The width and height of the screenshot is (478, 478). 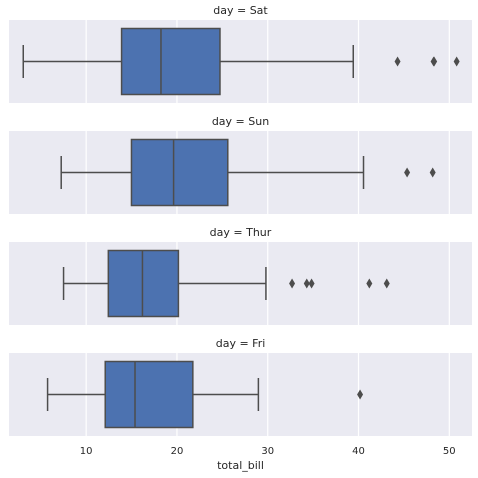 What do you see at coordinates (177, 451) in the screenshot?
I see `x-tick-label: 20` at bounding box center [177, 451].